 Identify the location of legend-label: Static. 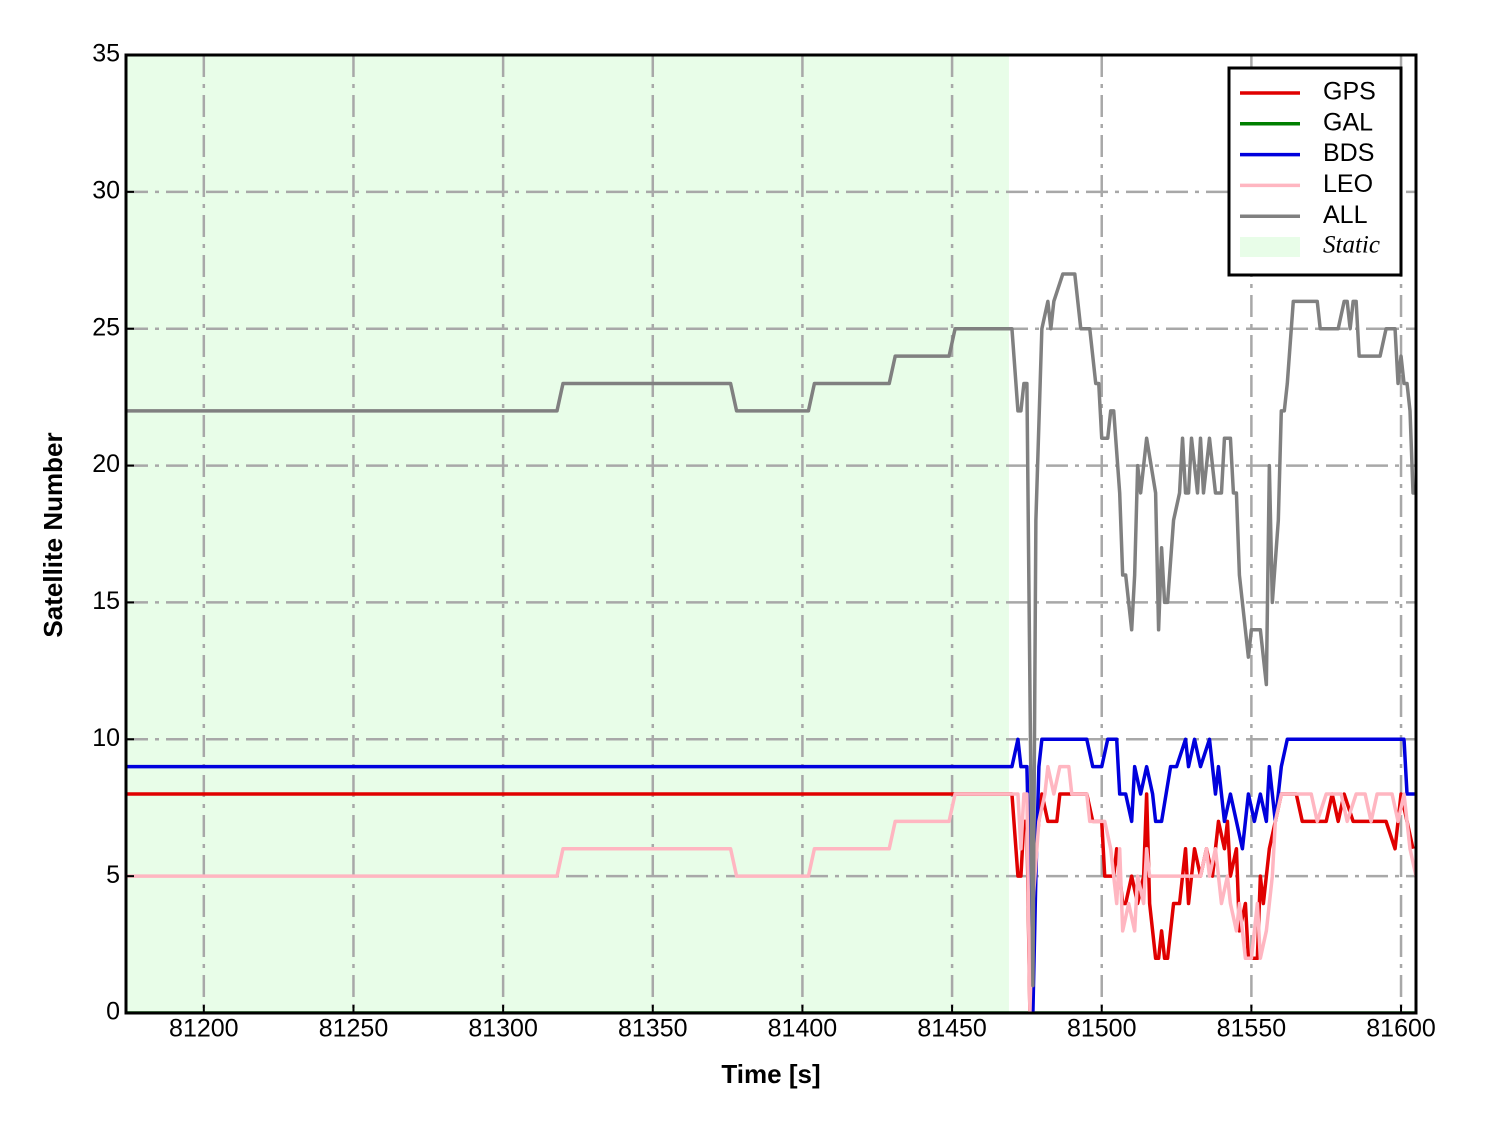
(1351, 245).